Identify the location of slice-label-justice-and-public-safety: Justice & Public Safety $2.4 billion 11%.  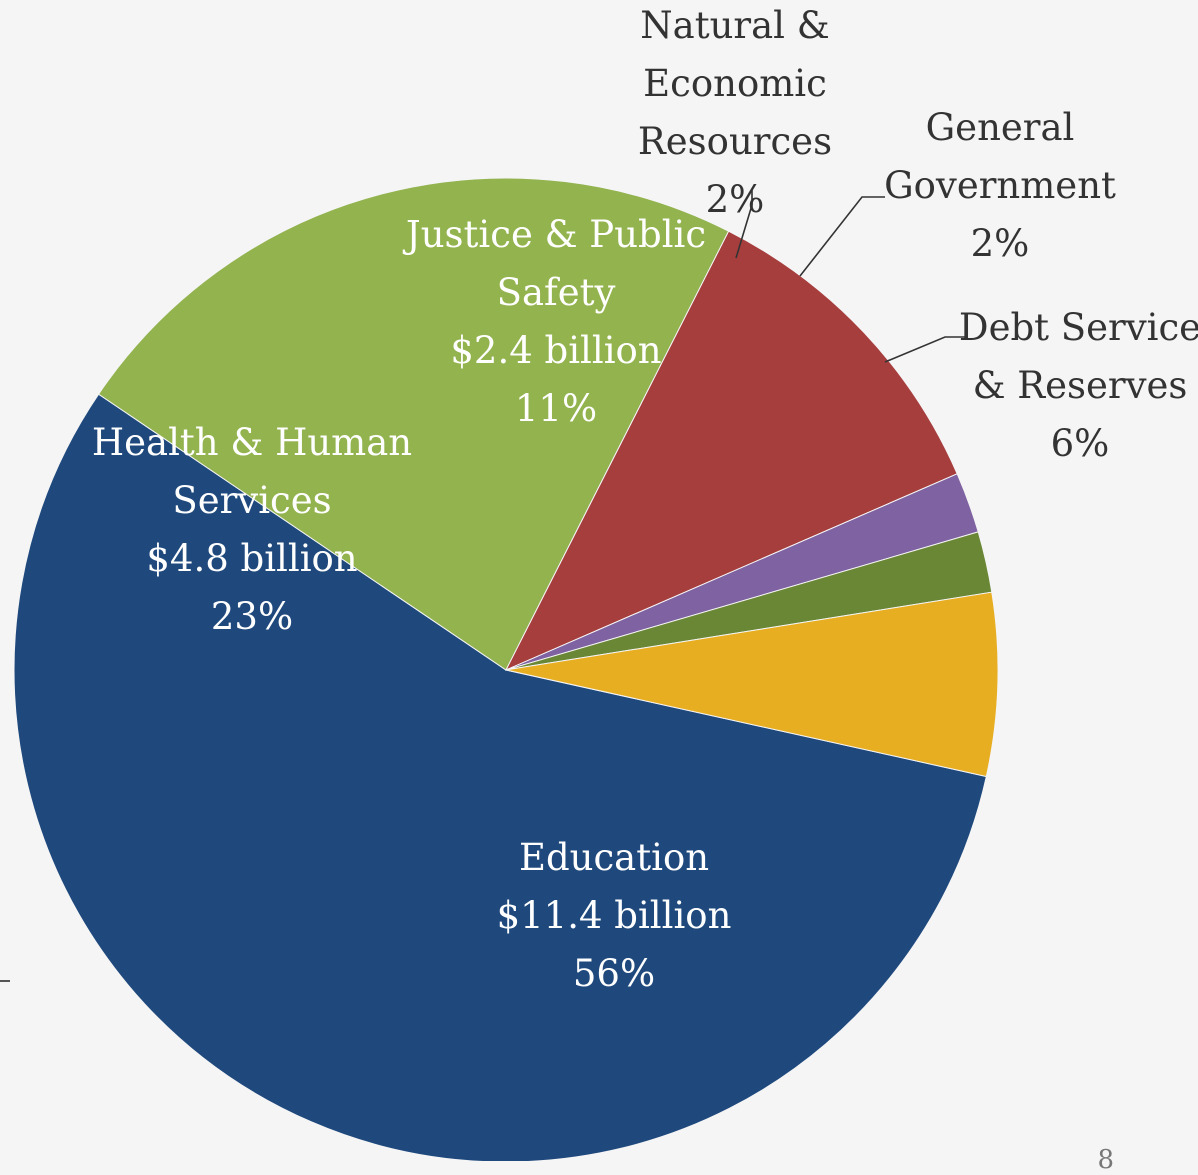
(554, 321).